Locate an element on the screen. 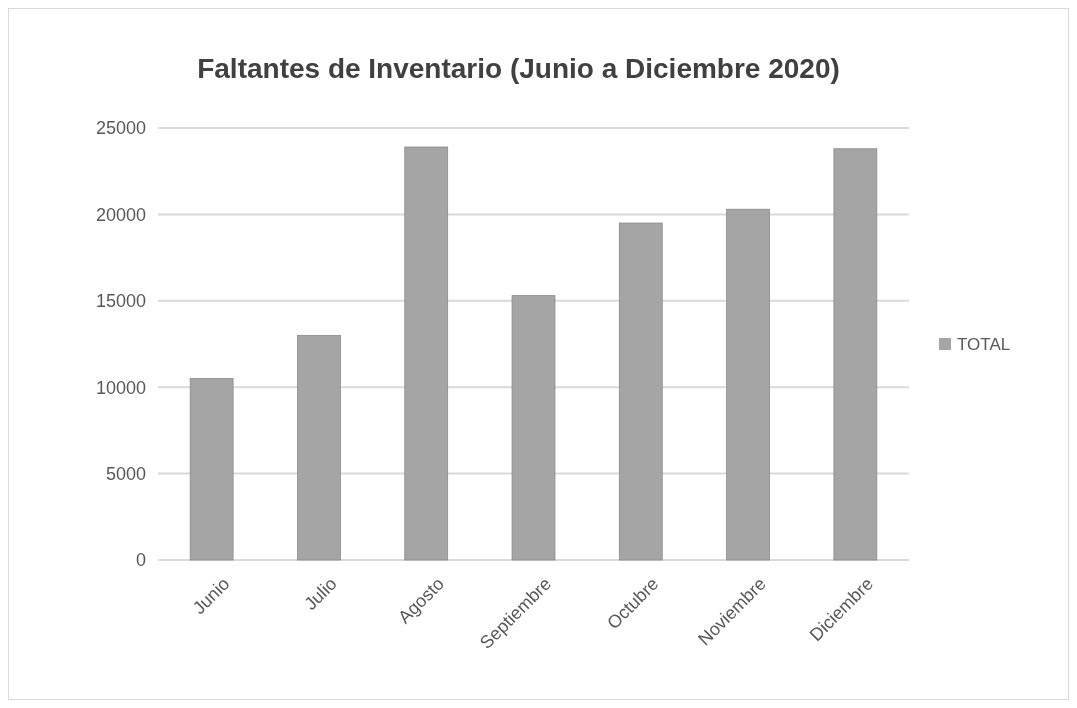 The height and width of the screenshot is (708, 1077). y-tick-label: 15000 is located at coordinates (120, 301).